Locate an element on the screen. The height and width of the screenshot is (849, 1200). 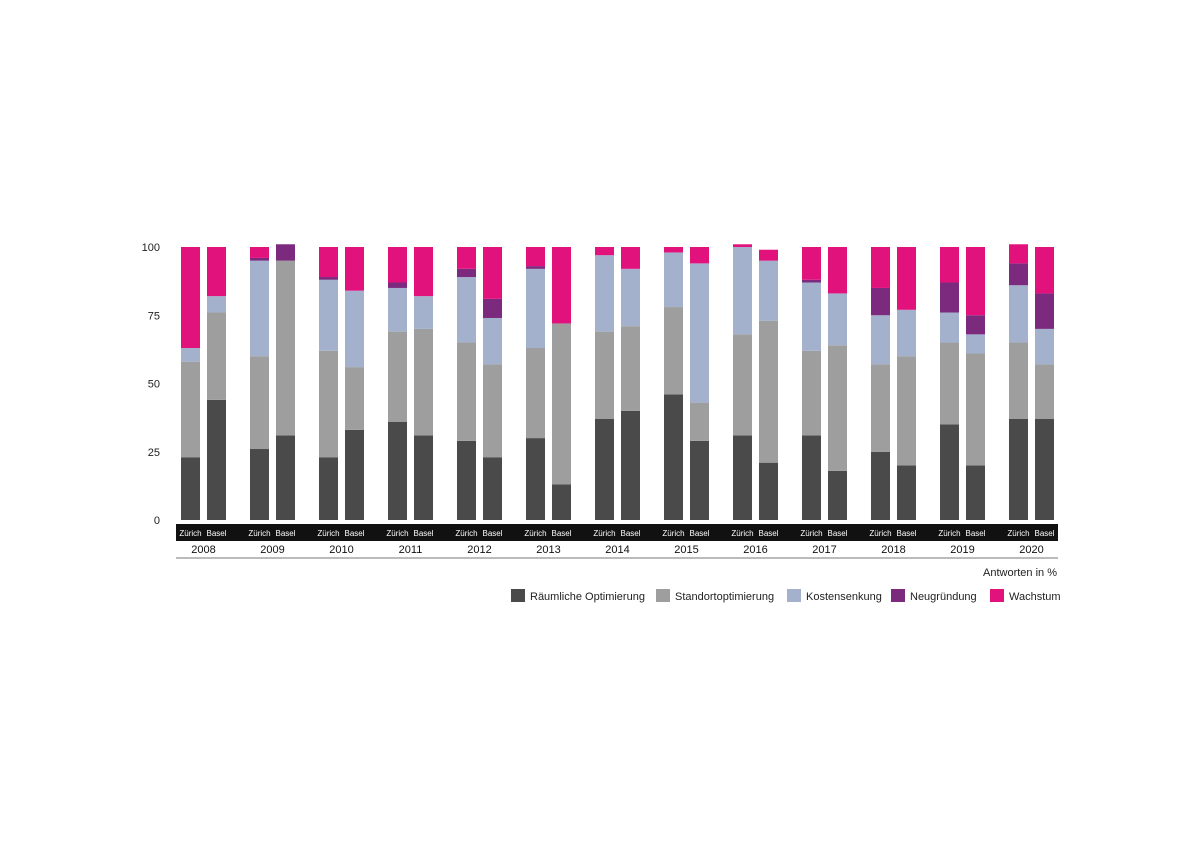
year-label: 2018 is located at coordinates (893, 550).